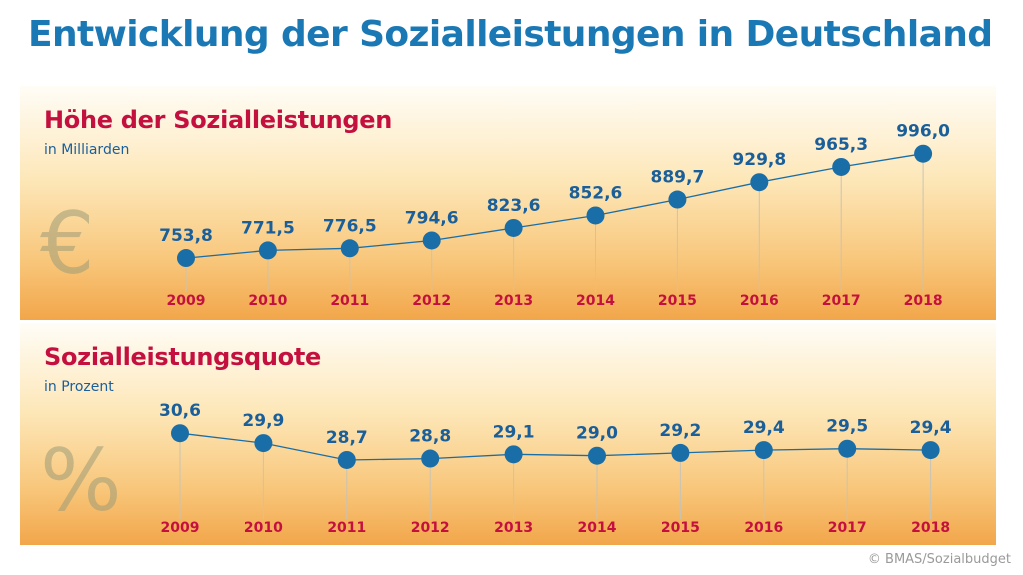 Image resolution: width=1023 pixels, height=575 pixels. I want to click on benefits-amount-title: Höhe der Sozialleistungen, so click(218, 120).